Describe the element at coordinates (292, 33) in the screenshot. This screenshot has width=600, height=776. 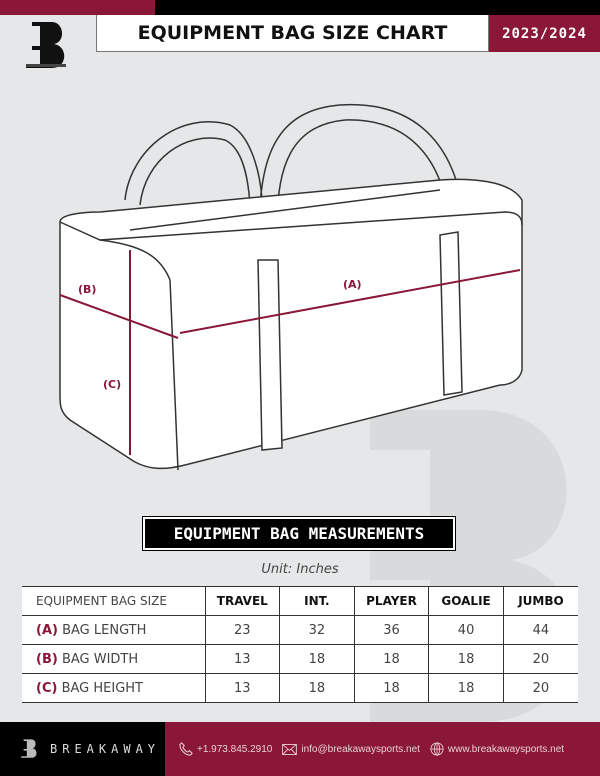
I see `page-title: EQUIPMENT BAG SIZE CHART` at that location.